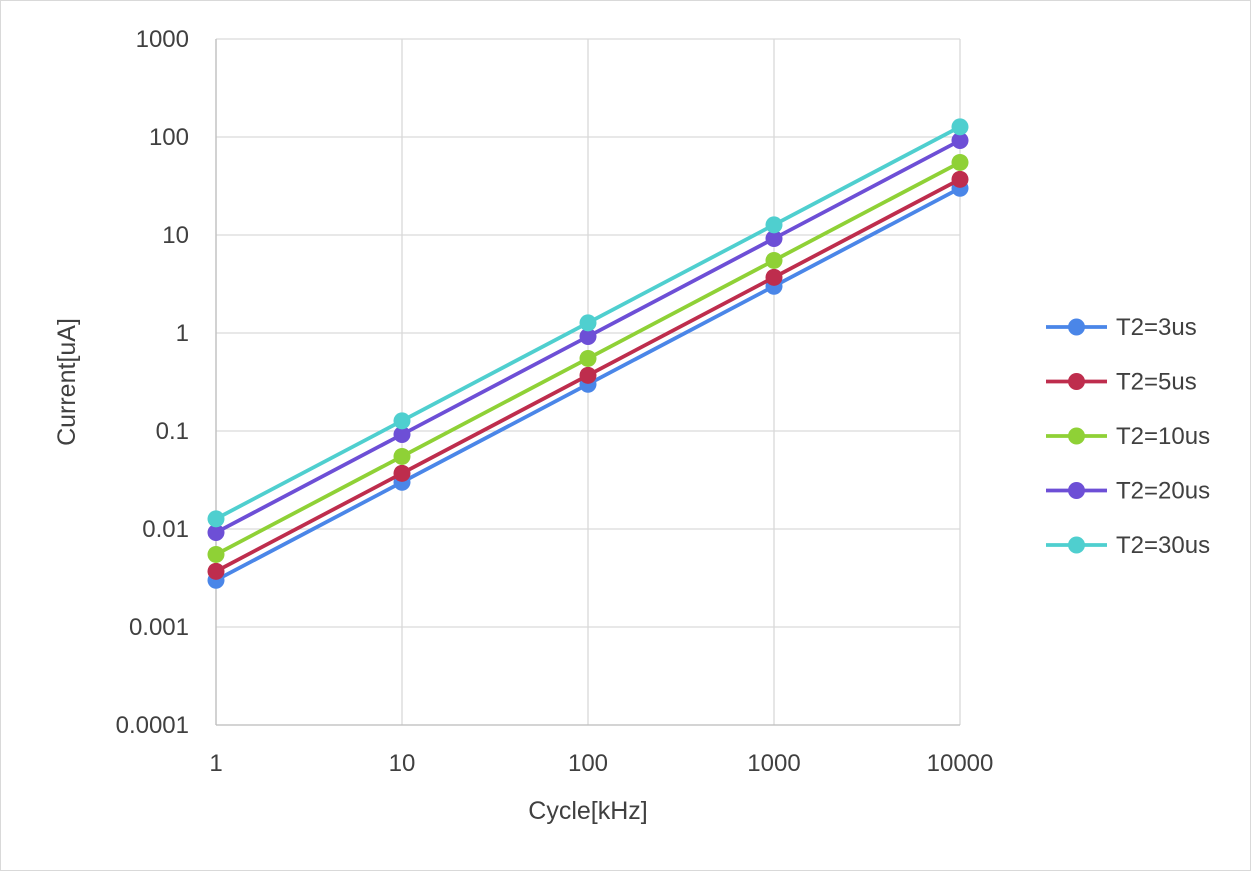  I want to click on y-tick-label: 0.1, so click(172, 431).